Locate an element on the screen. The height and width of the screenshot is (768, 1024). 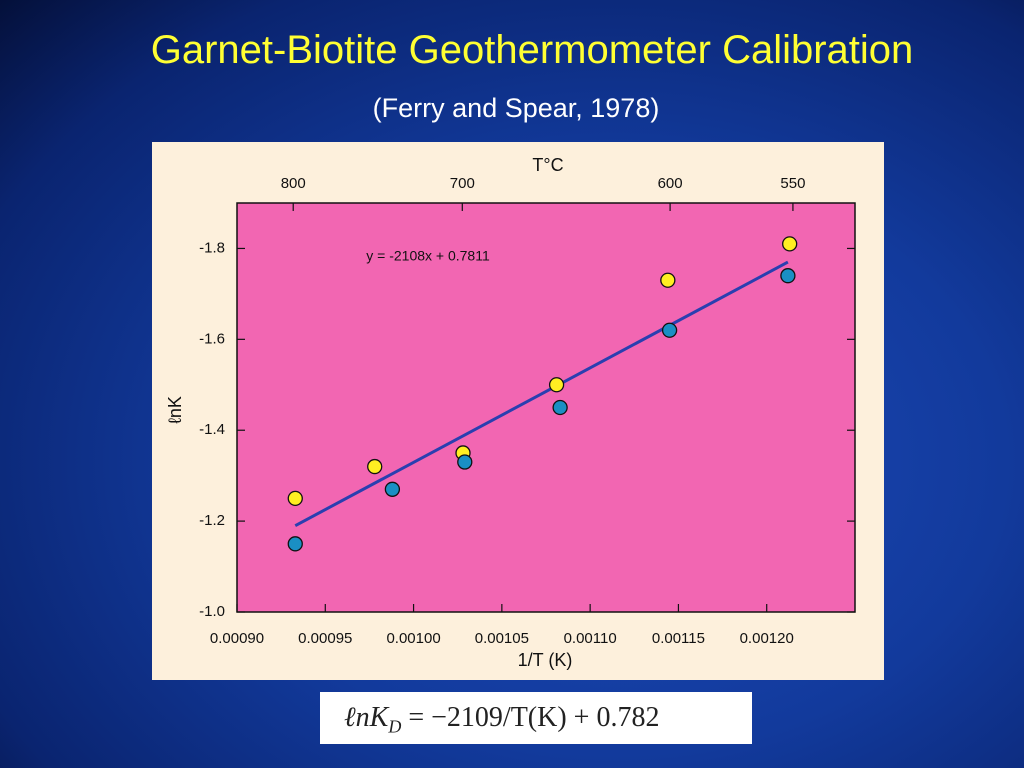
formula: ℓnKD = −2109/T(K) + 0.782 is located at coordinates (536, 718).